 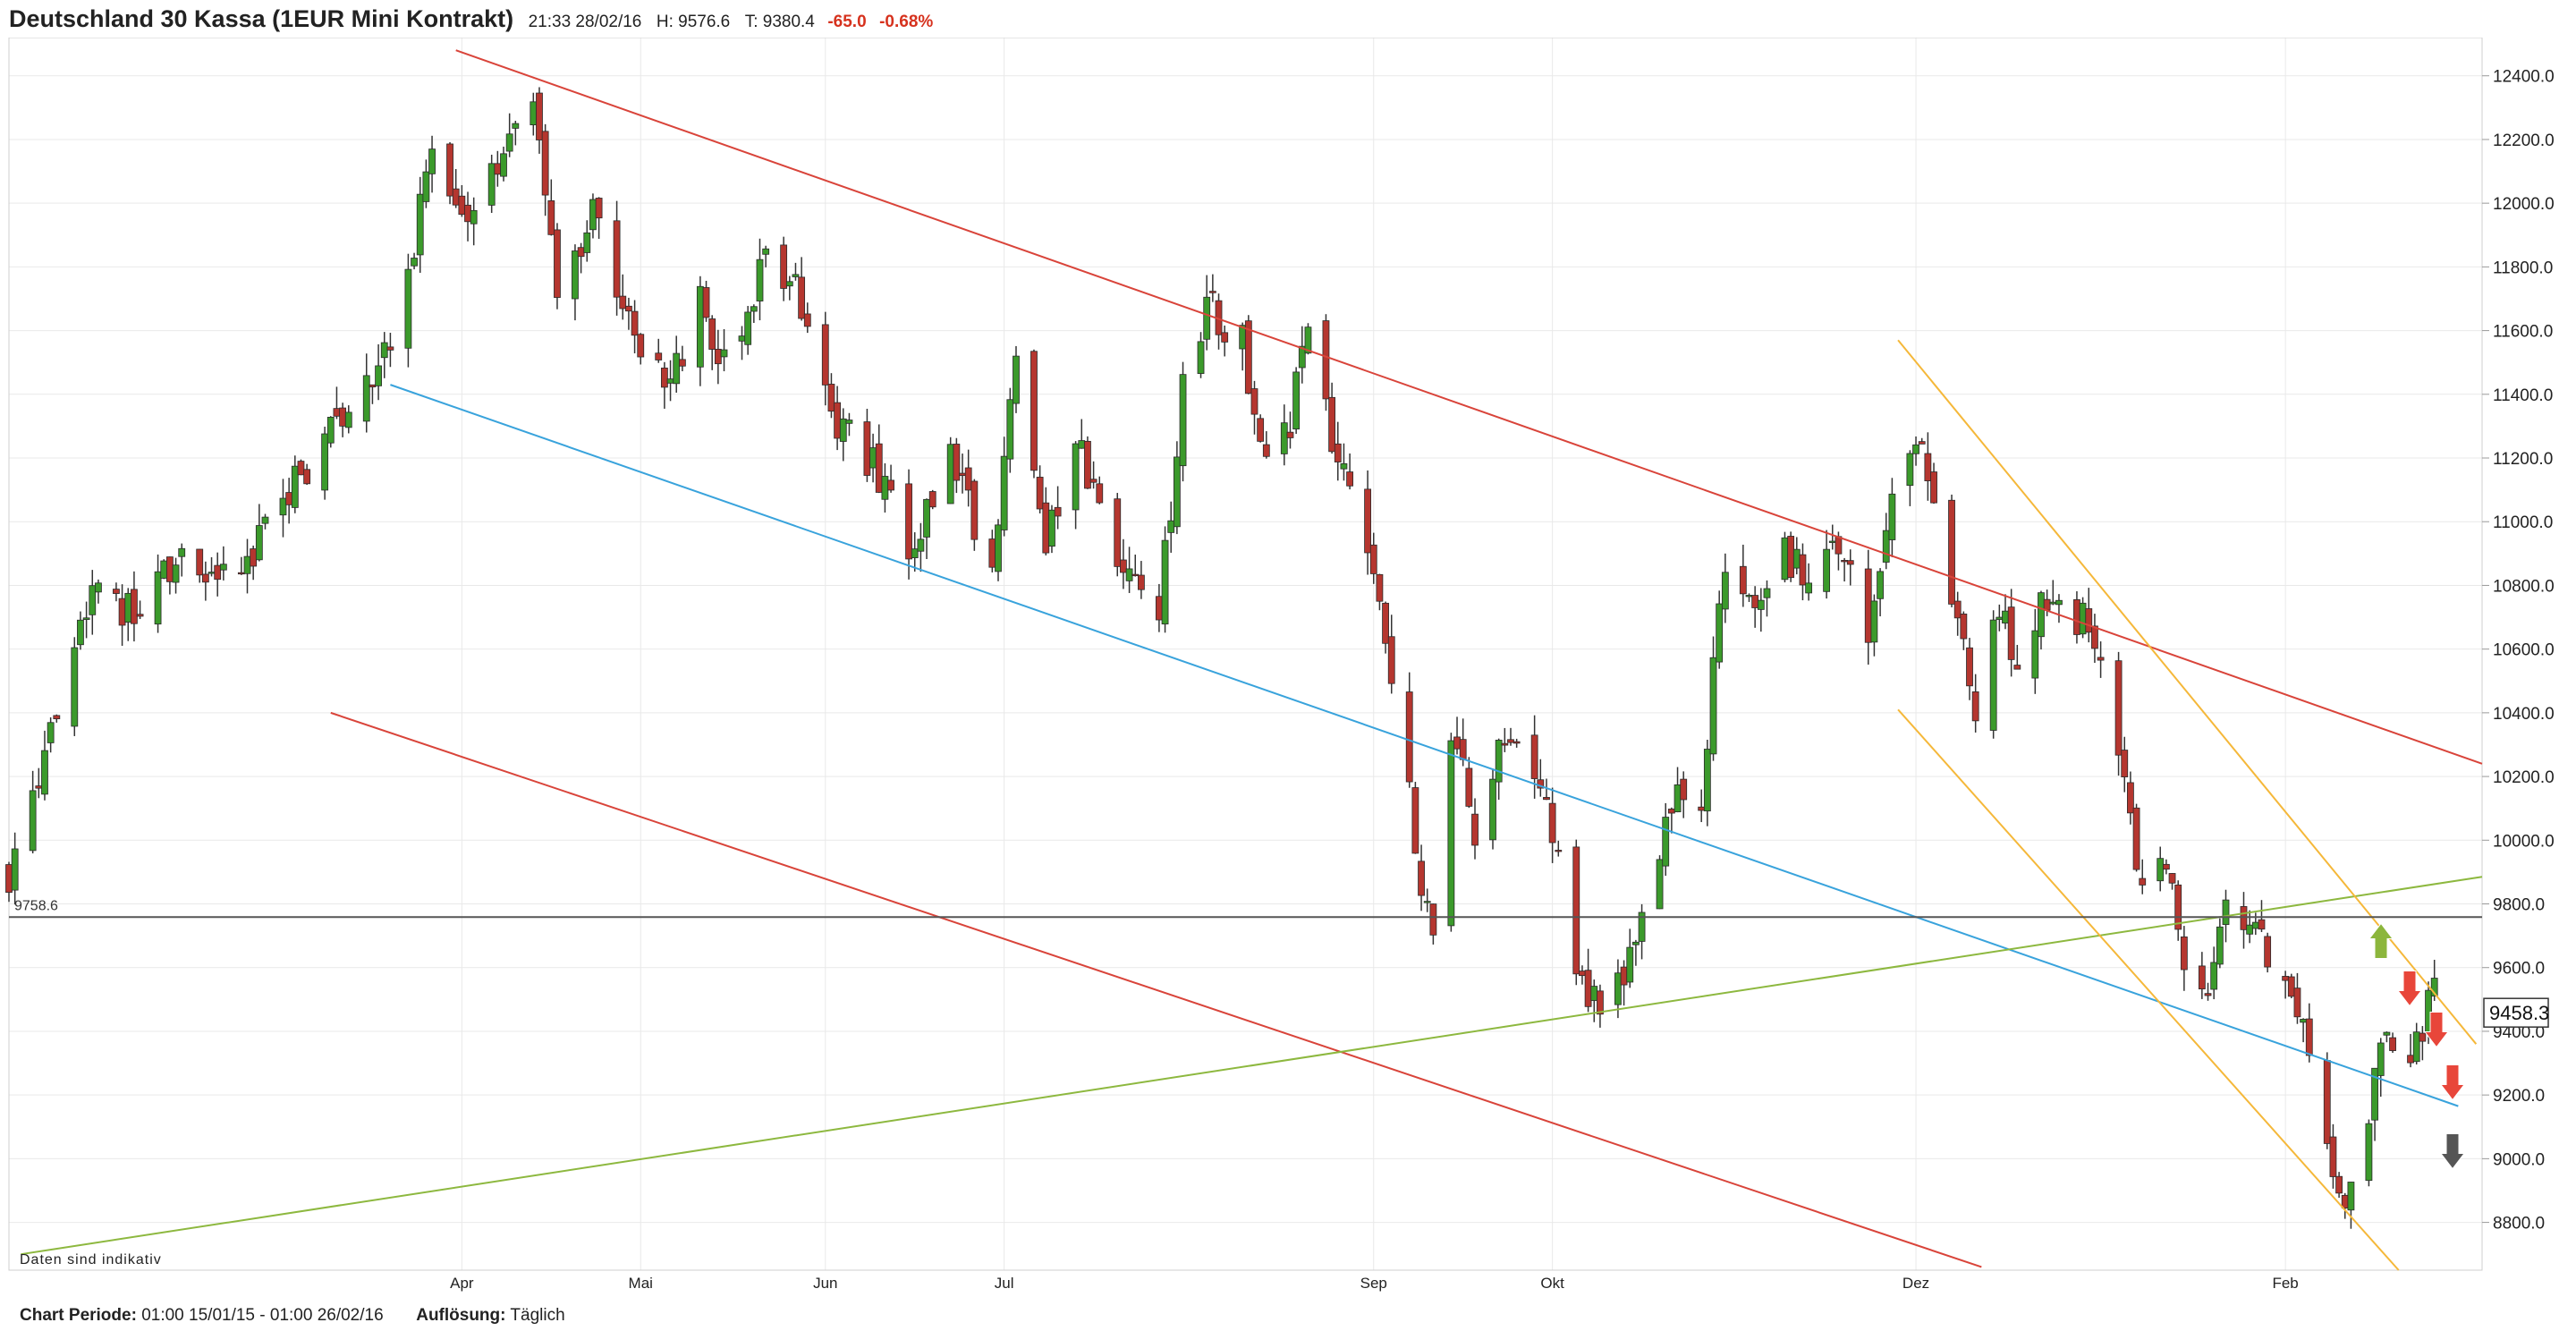 I want to click on y-tick-label: 9000.0, so click(x=2519, y=1160).